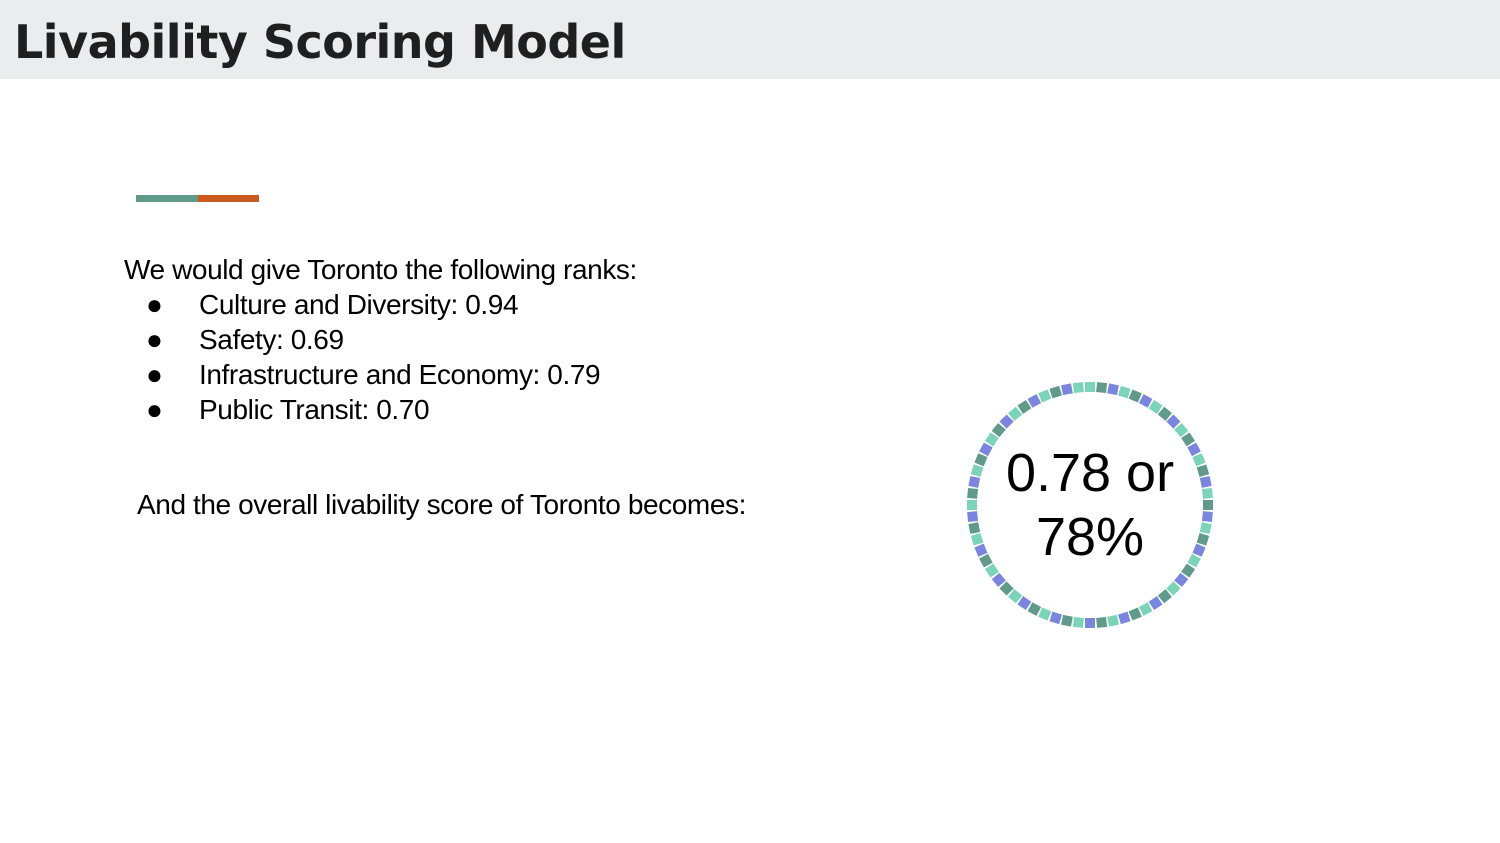  I want to click on rank-label: Public Transit: 0.70, so click(314, 409).